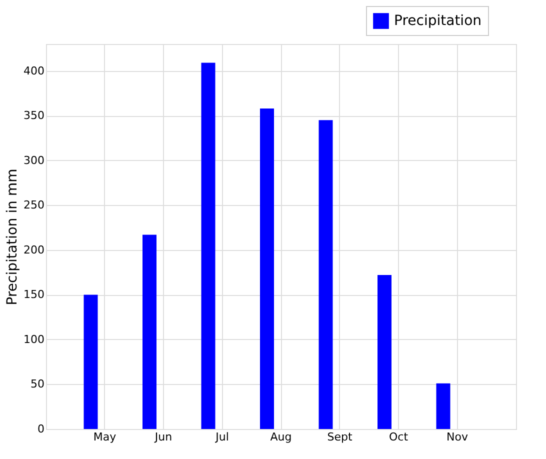 The image size is (546, 459). What do you see at coordinates (12, 237) in the screenshot?
I see `y-axis-title: Precipitation in mm` at bounding box center [12, 237].